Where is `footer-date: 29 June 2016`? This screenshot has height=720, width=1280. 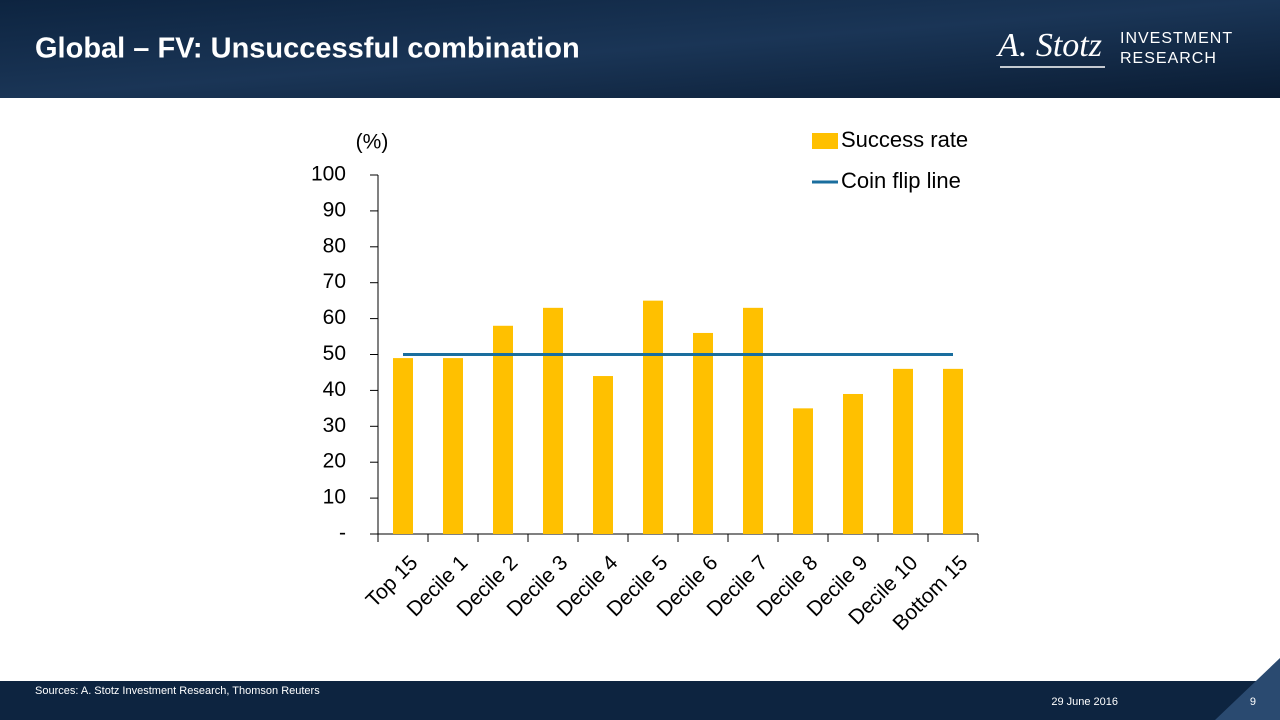 footer-date: 29 June 2016 is located at coordinates (1084, 702).